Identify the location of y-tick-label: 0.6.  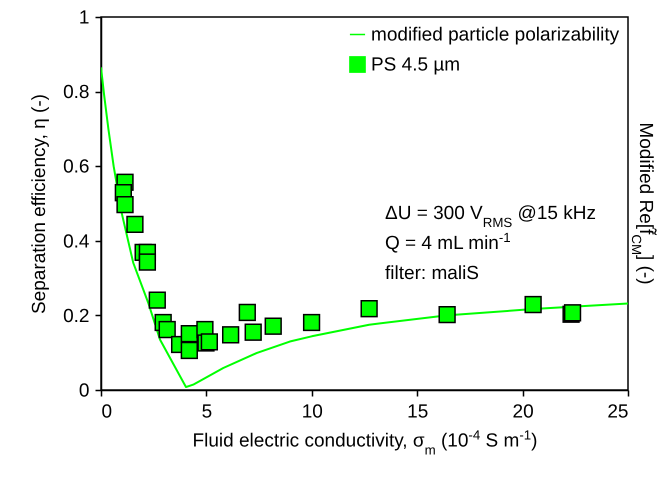
(76, 167).